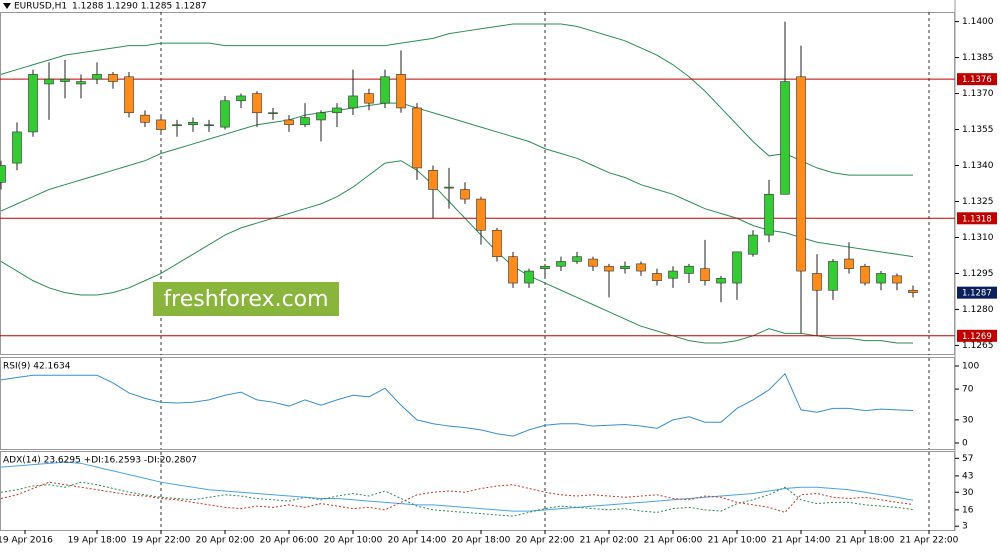 The width and height of the screenshot is (1001, 553). What do you see at coordinates (801, 541) in the screenshot?
I see `x-tick-label: 21 Apr 14:00` at bounding box center [801, 541].